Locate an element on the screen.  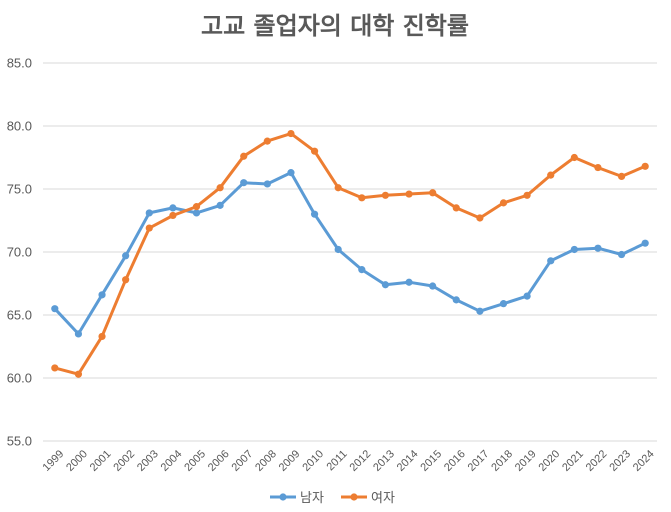
x-tick-label: 2004 is located at coordinates (172, 461).